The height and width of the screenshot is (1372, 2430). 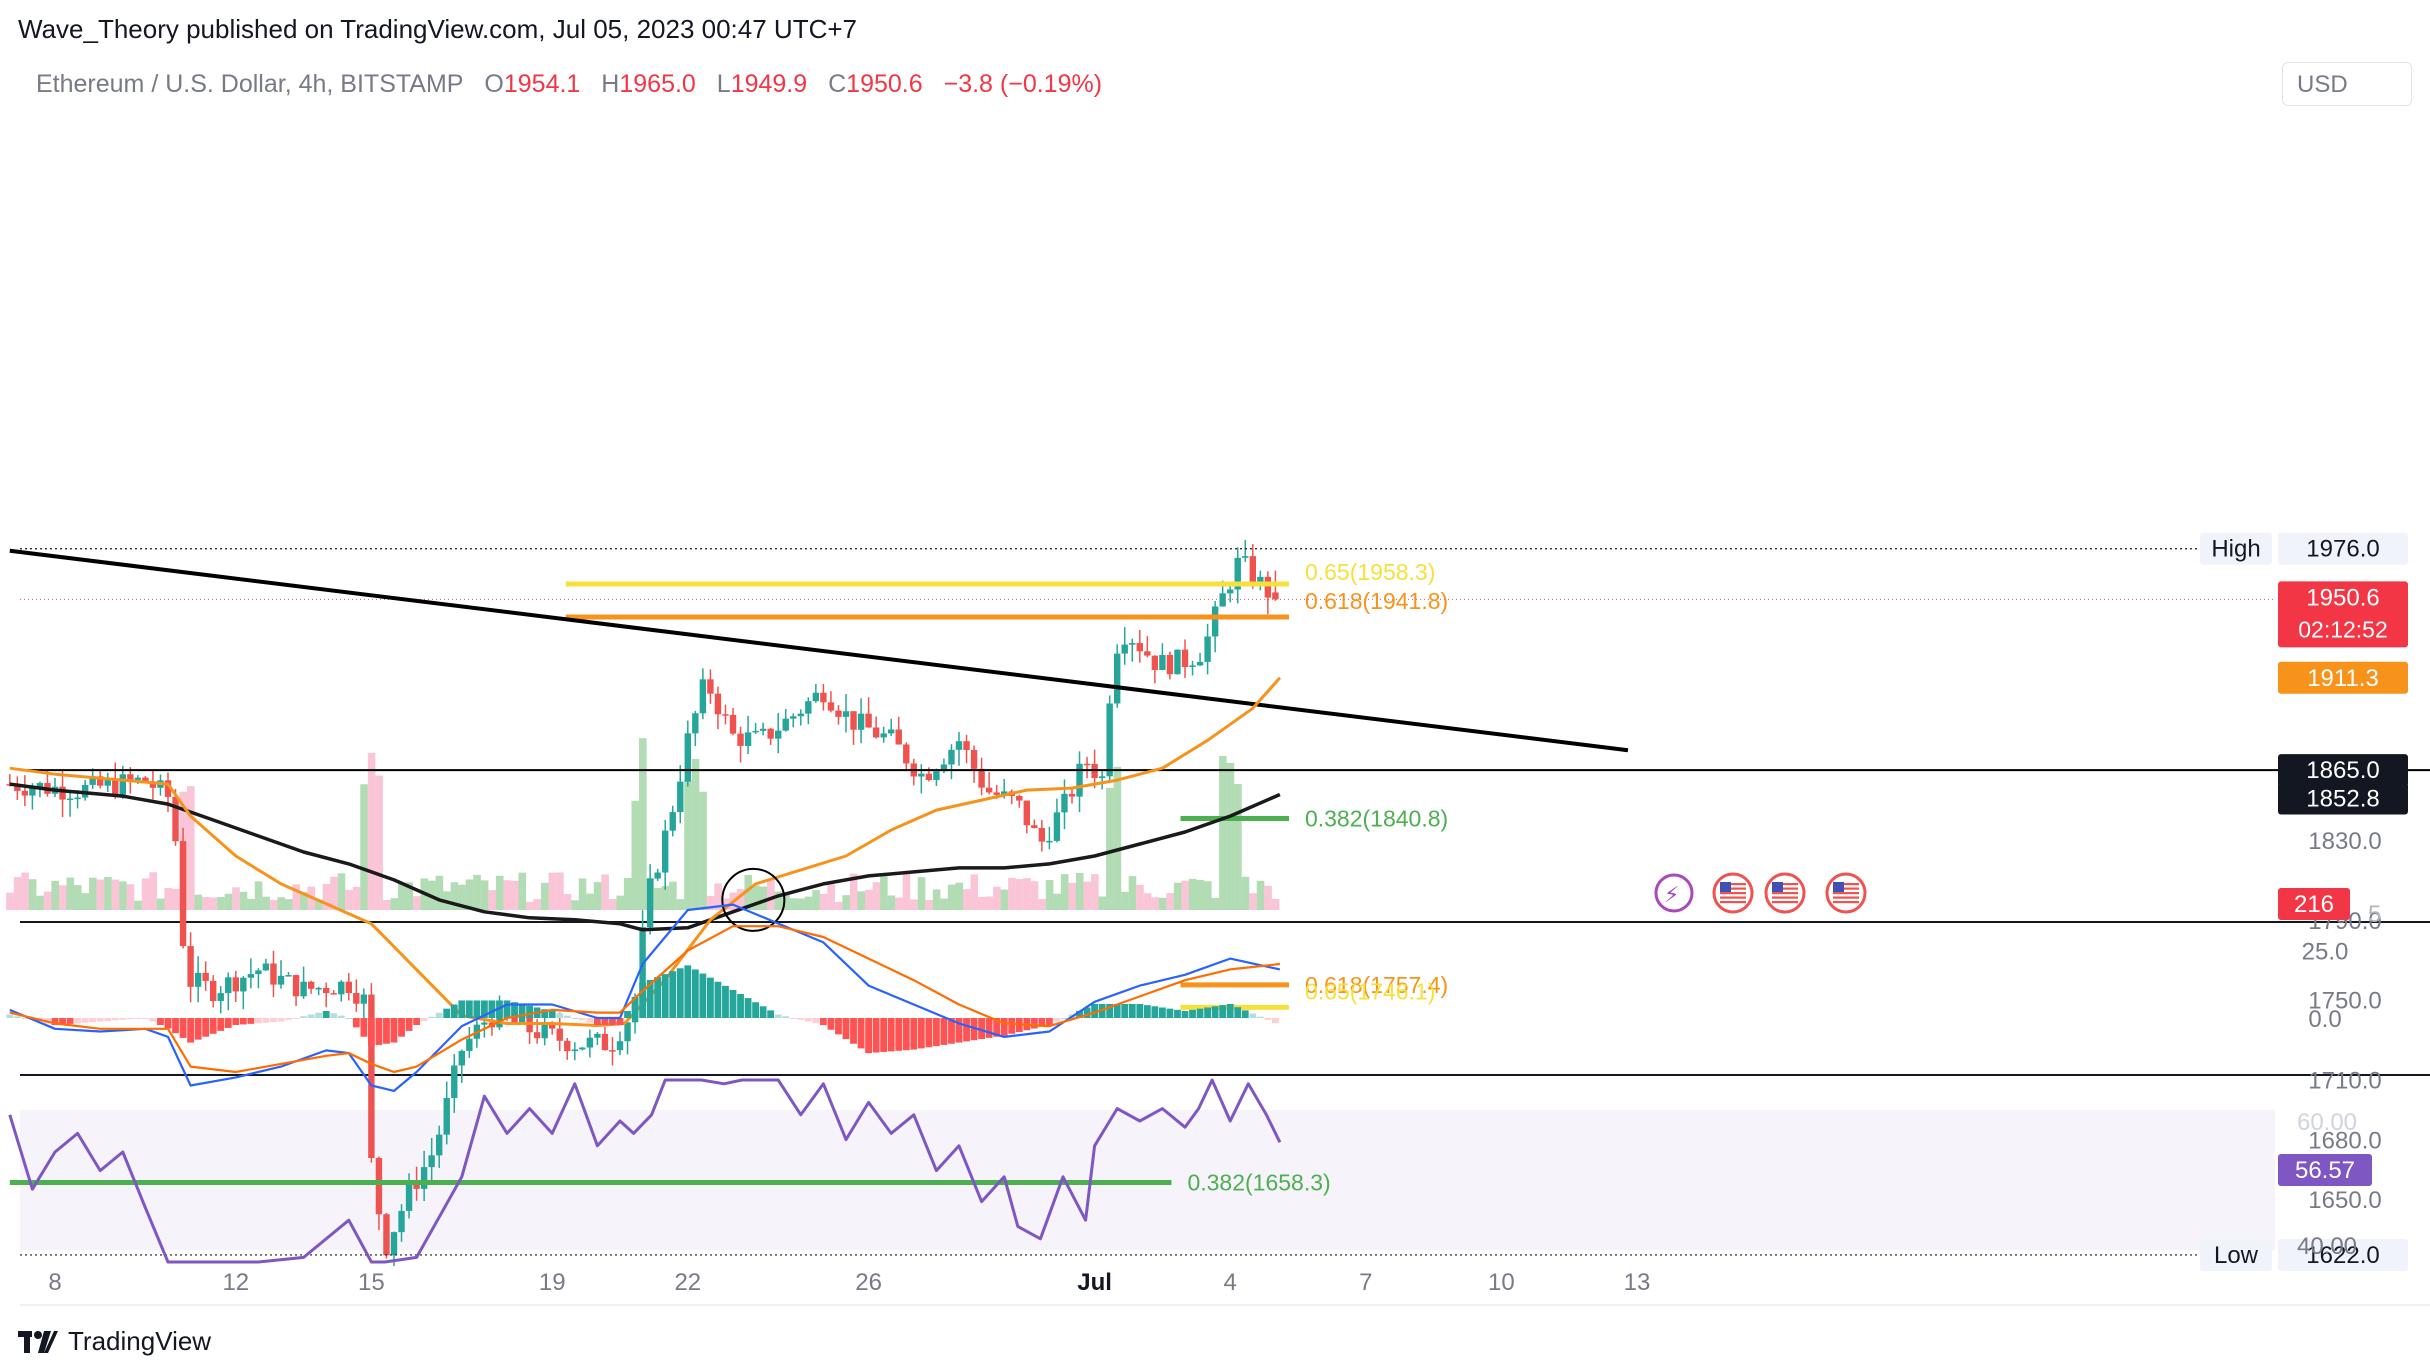 I want to click on svg-text: 02:12:52, so click(x=2343, y=629).